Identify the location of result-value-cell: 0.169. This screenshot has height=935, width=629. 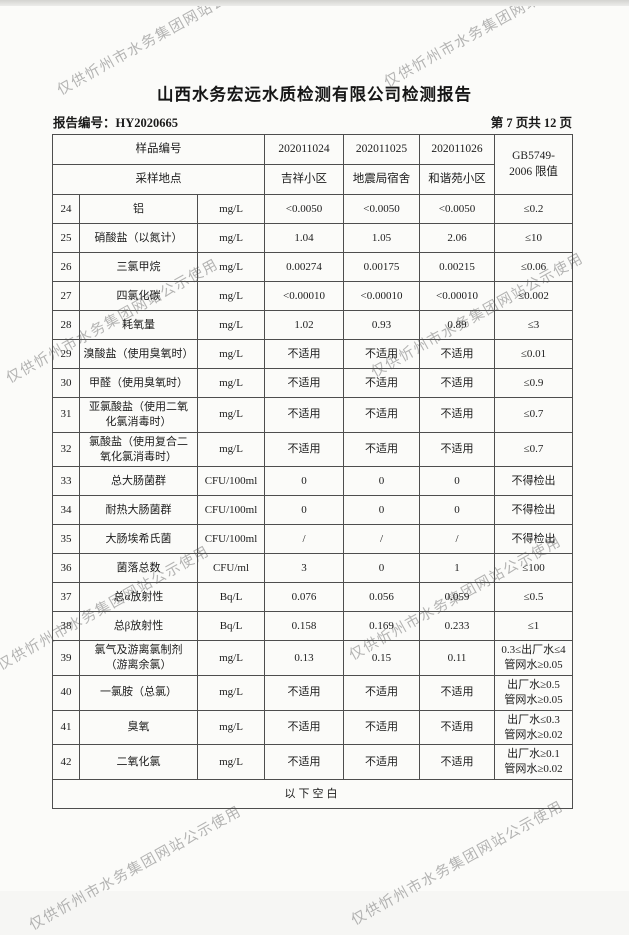
(381, 626).